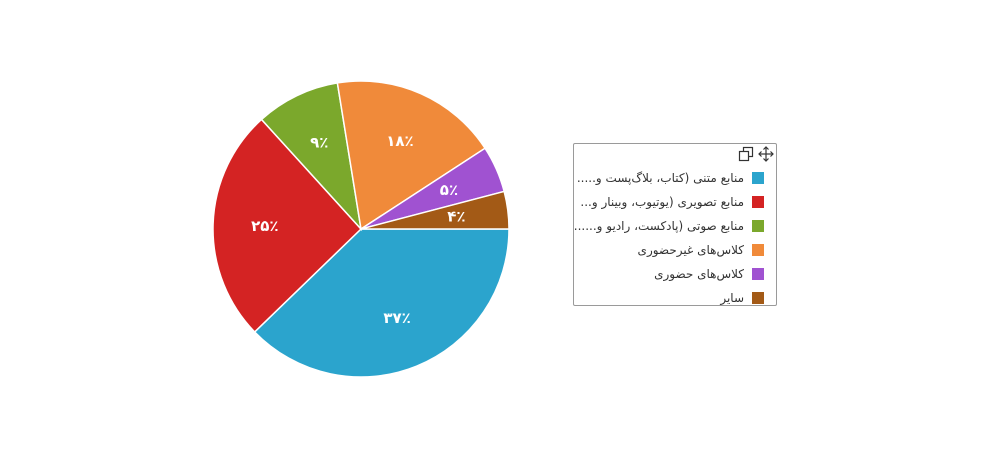 This screenshot has height=459, width=1000. Describe the element at coordinates (766, 154) in the screenshot. I see `move-icon` at that location.